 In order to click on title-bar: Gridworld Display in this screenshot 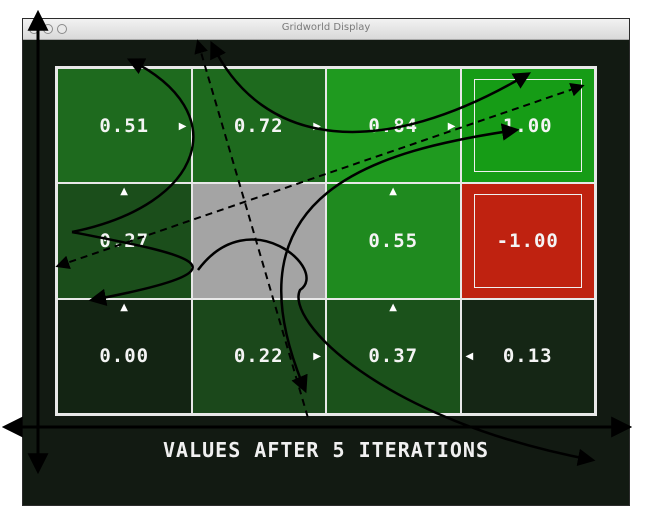, I will do `click(326, 29)`.